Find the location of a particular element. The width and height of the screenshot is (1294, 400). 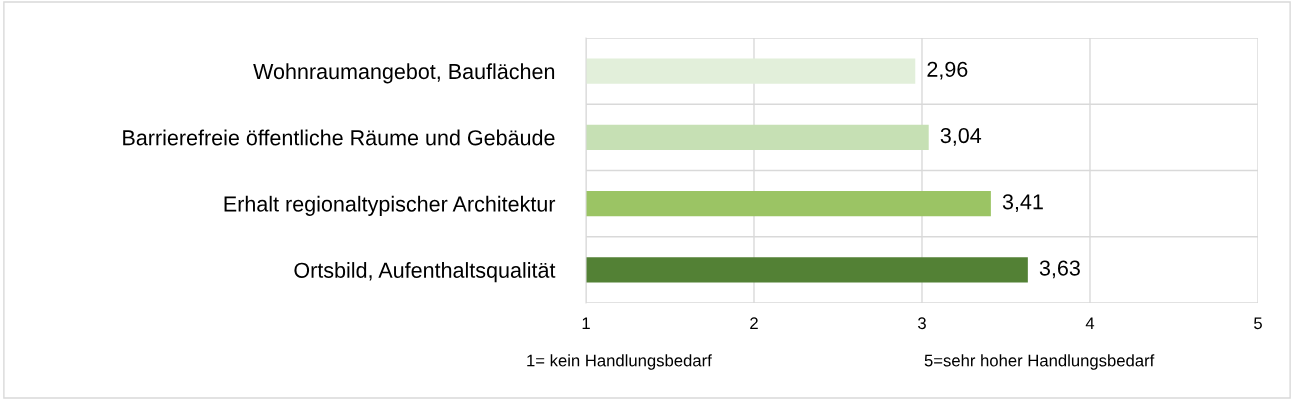

data-label: 2,96 is located at coordinates (947, 70).